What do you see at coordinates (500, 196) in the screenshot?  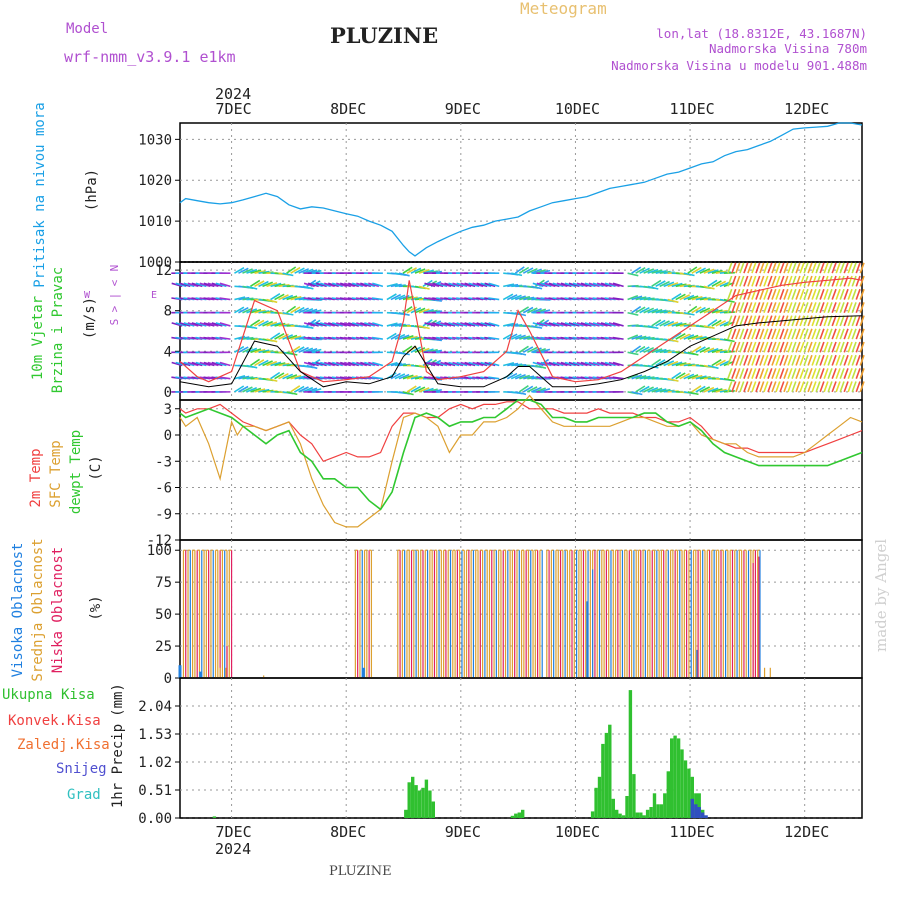 I see `pressure-panel: 1000 1010 1020 1030` at bounding box center [500, 196].